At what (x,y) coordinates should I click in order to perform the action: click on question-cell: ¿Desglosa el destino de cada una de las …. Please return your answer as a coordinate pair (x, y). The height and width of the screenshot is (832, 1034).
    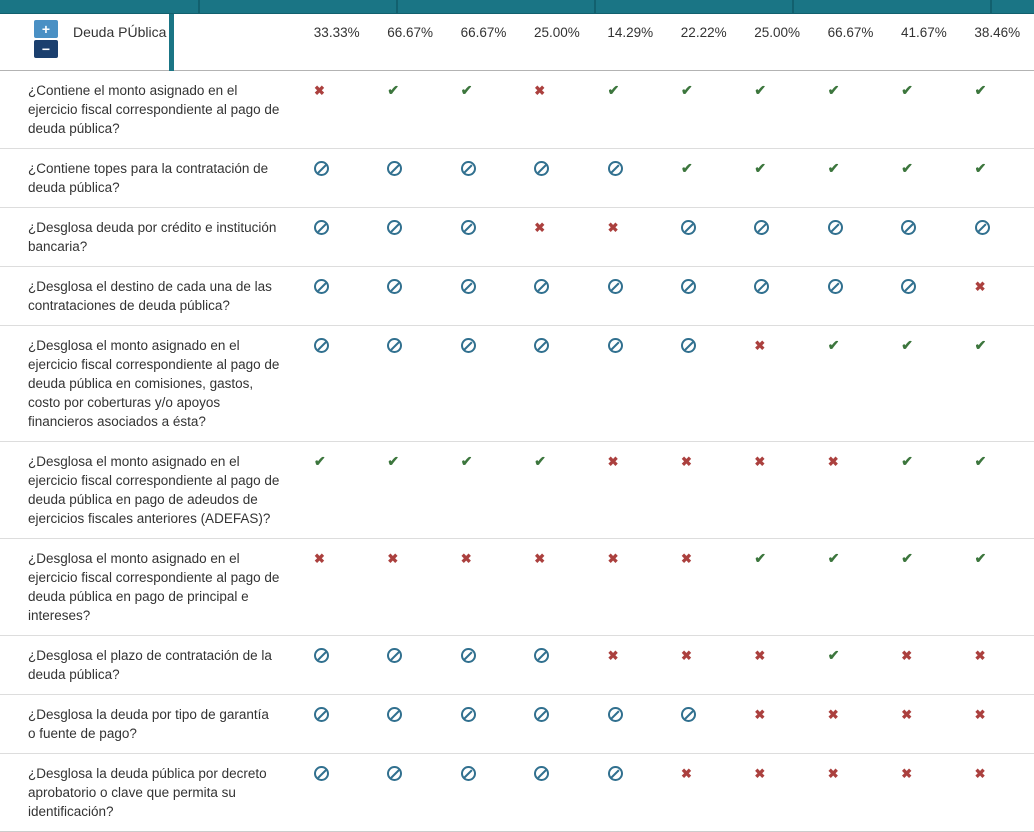
    Looking at the image, I should click on (150, 296).